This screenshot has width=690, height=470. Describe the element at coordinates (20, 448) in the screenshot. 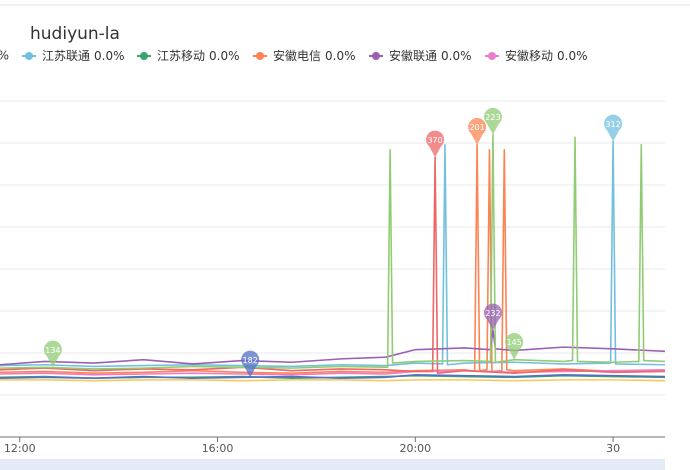

I see `x-tick-label: 12:00` at that location.